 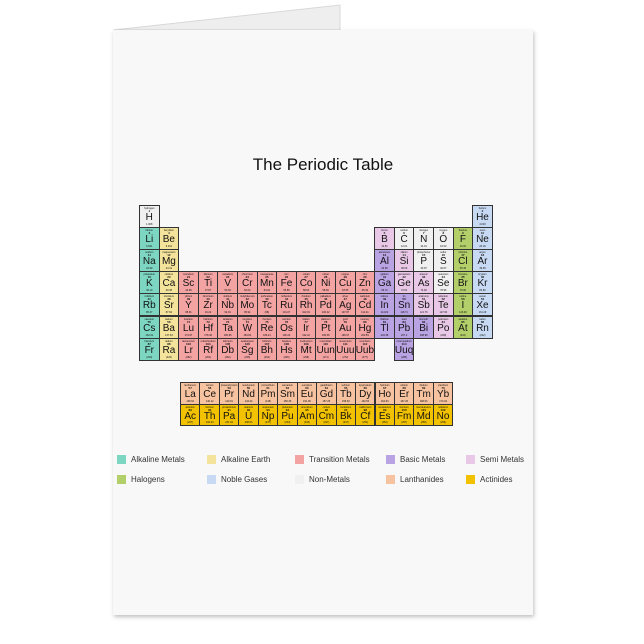 What do you see at coordinates (404, 239) in the screenshot?
I see `element-c: carbon 6 C 12.01` at bounding box center [404, 239].